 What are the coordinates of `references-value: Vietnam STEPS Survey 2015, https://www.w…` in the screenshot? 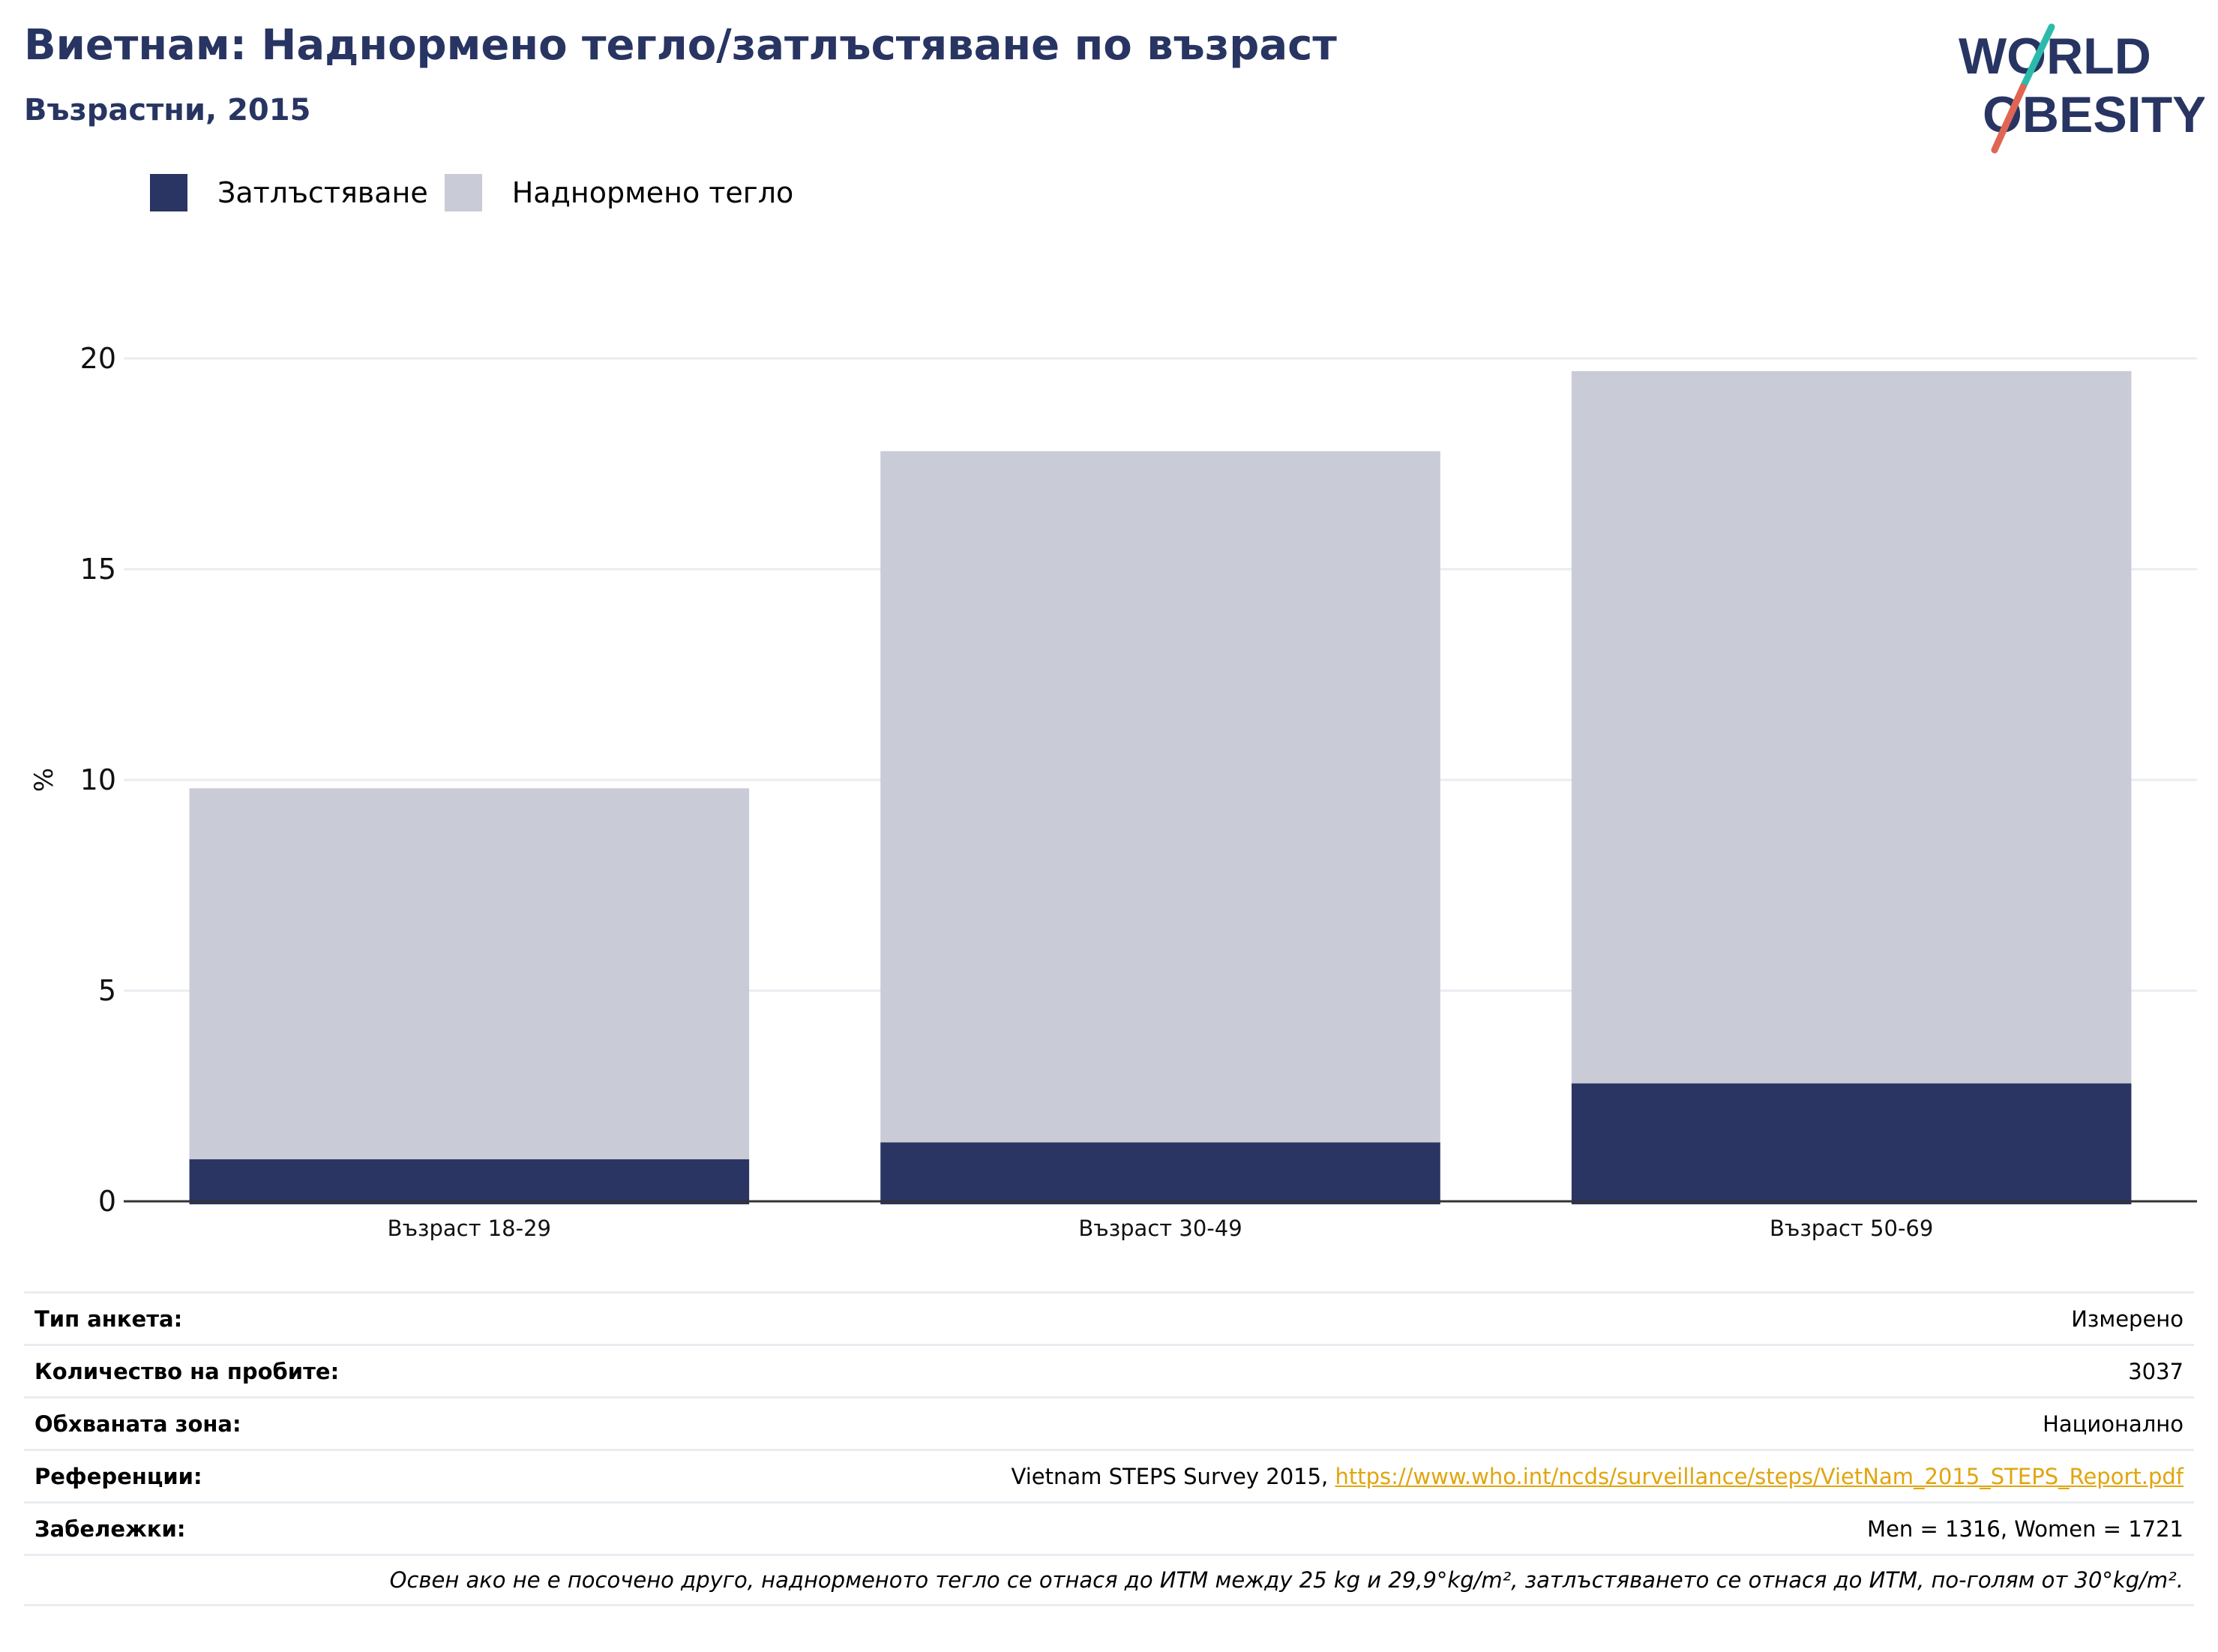 It's located at (1598, 1476).